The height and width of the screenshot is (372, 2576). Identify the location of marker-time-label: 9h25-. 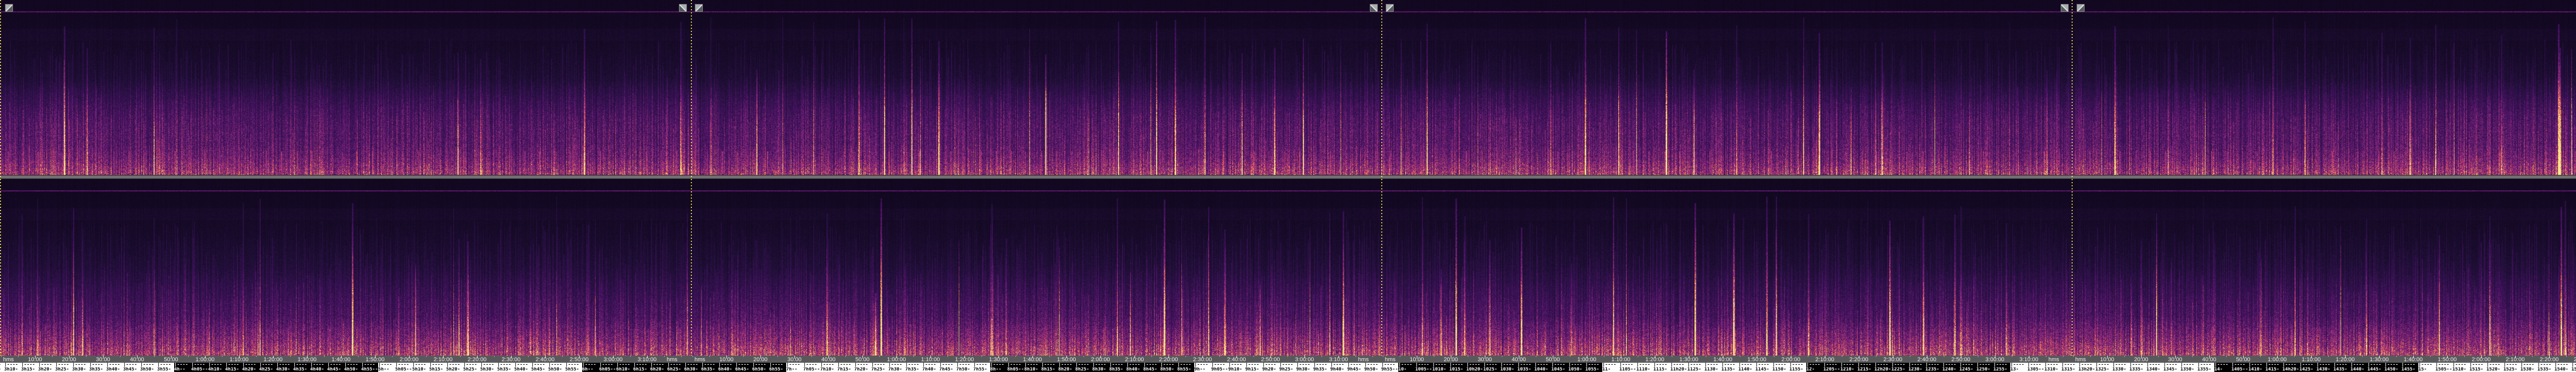
(1287, 369).